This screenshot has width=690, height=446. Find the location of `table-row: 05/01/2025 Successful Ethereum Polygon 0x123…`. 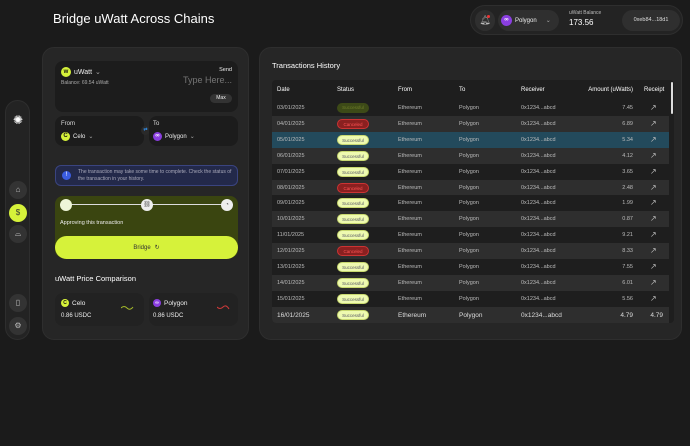

table-row: 05/01/2025 Successful Ethereum Polygon 0x123… is located at coordinates (470, 139).